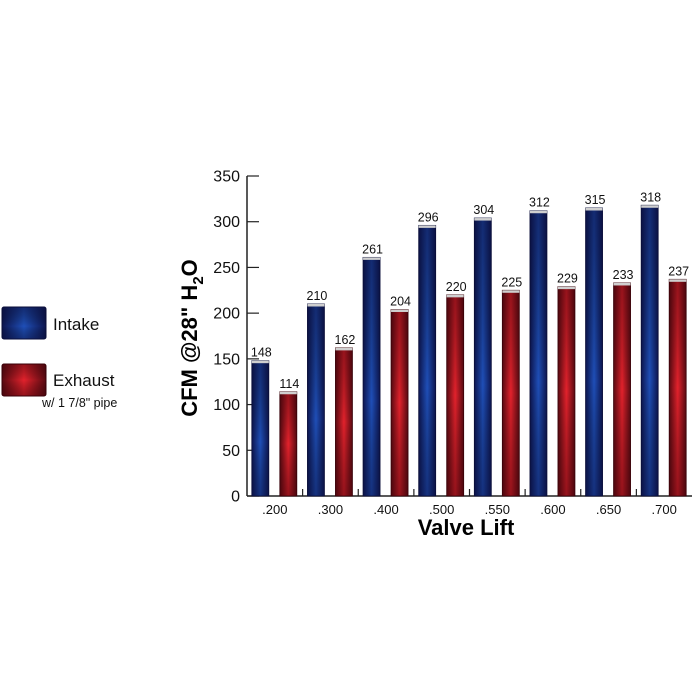 The image size is (700, 700). I want to click on y-axis-title-tail: O, so click(189, 267).